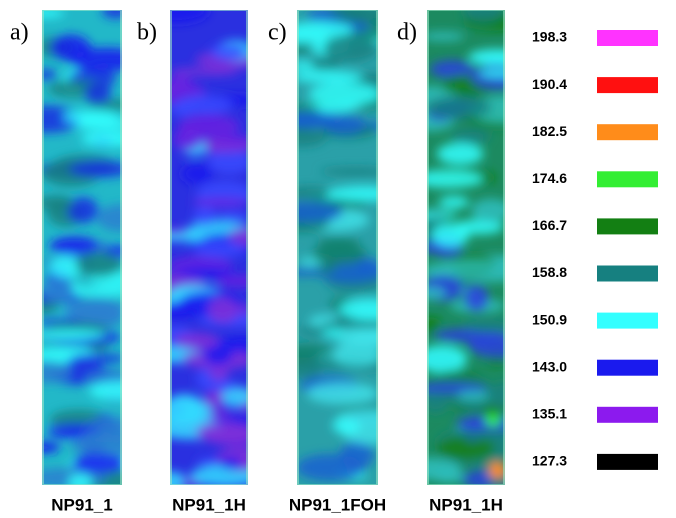  I want to click on legend-label: 174.6, so click(549, 178).